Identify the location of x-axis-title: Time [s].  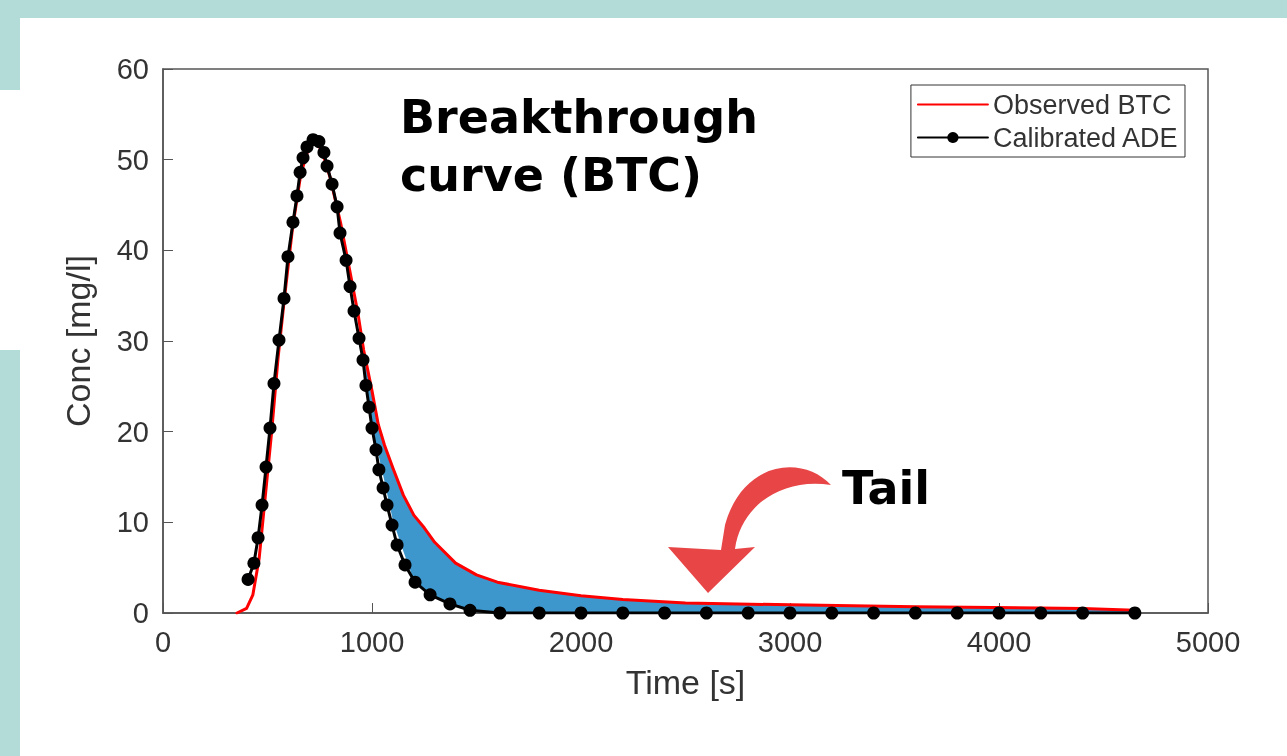
(685, 682).